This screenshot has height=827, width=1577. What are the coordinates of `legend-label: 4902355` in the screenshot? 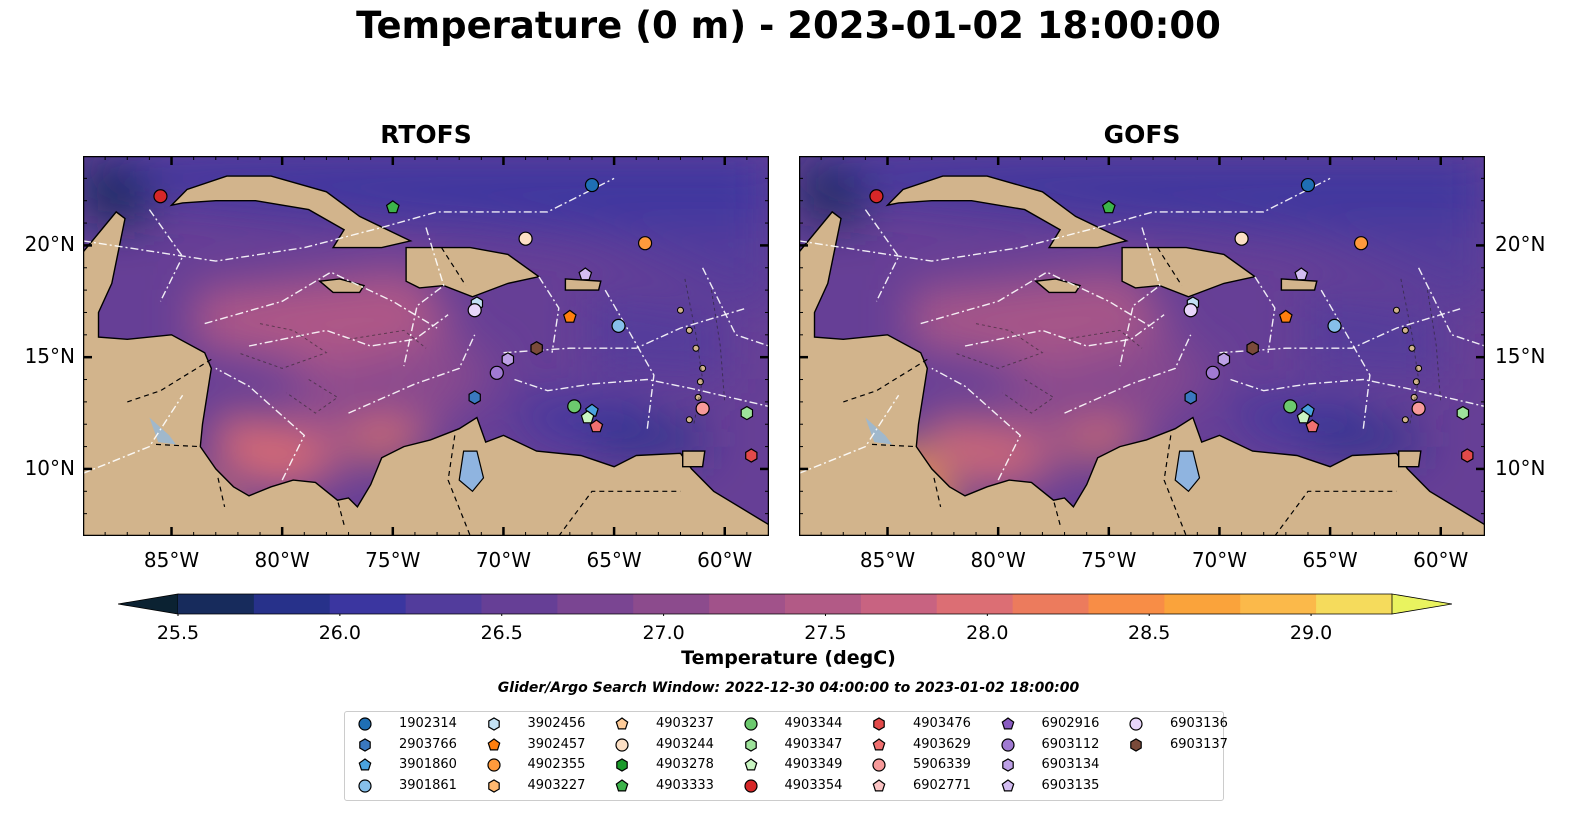 It's located at (556, 764).